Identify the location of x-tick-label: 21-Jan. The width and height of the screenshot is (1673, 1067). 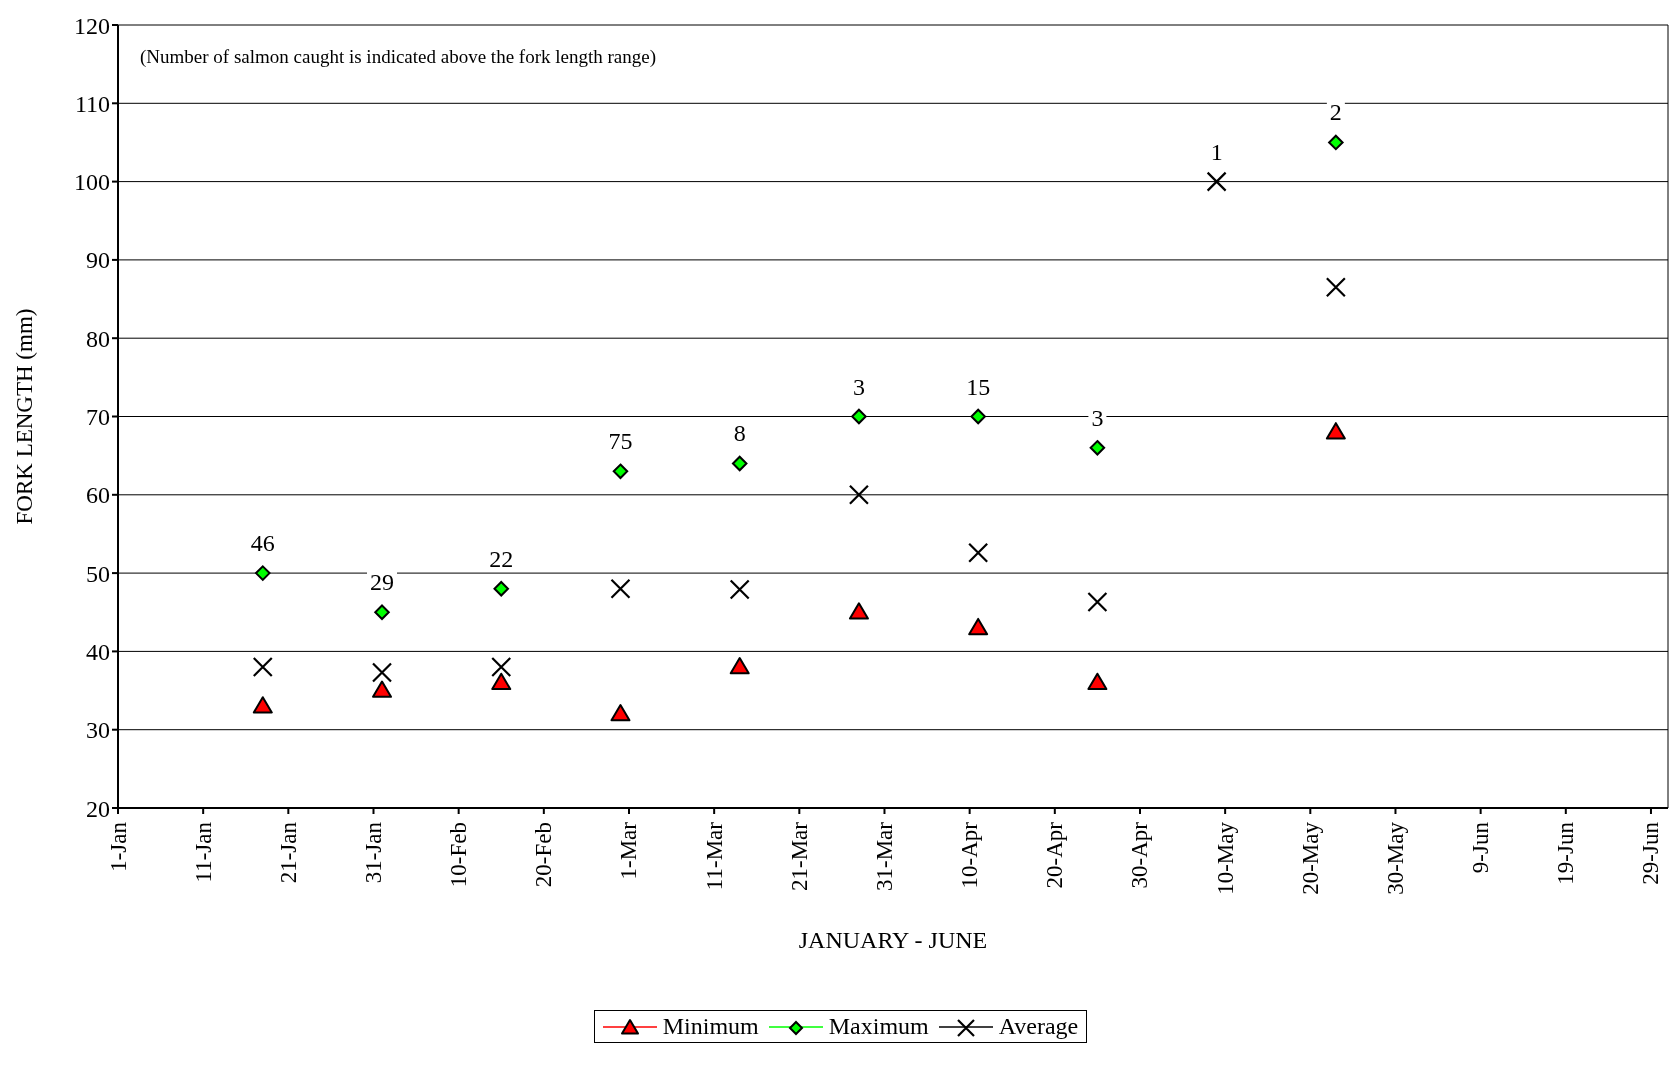
(288, 852).